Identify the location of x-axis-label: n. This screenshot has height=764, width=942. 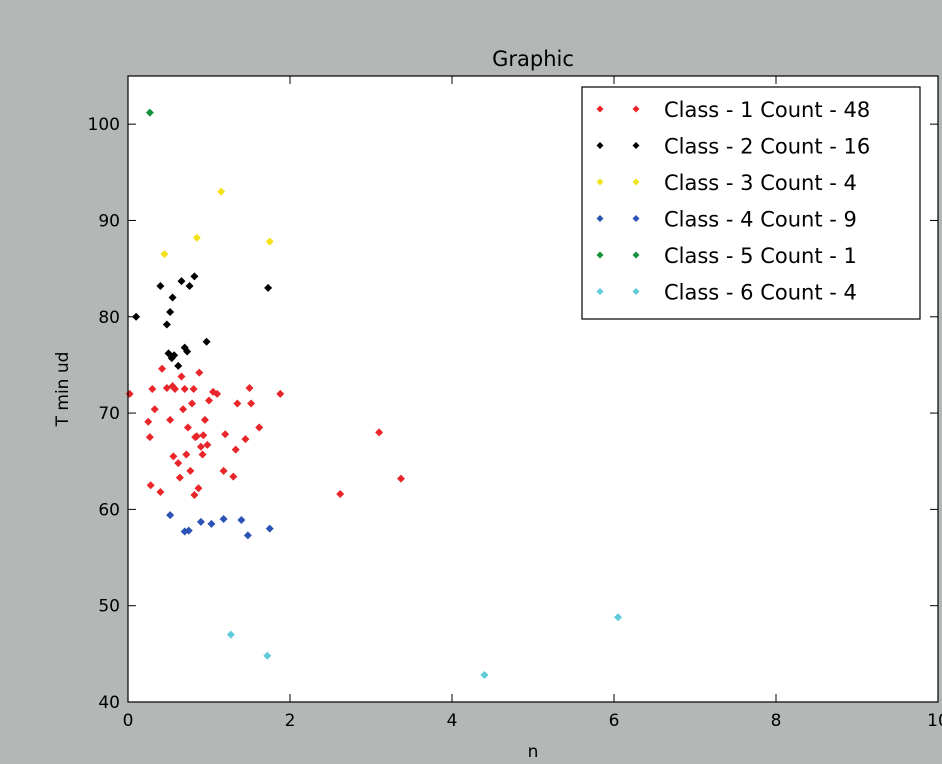
(533, 751).